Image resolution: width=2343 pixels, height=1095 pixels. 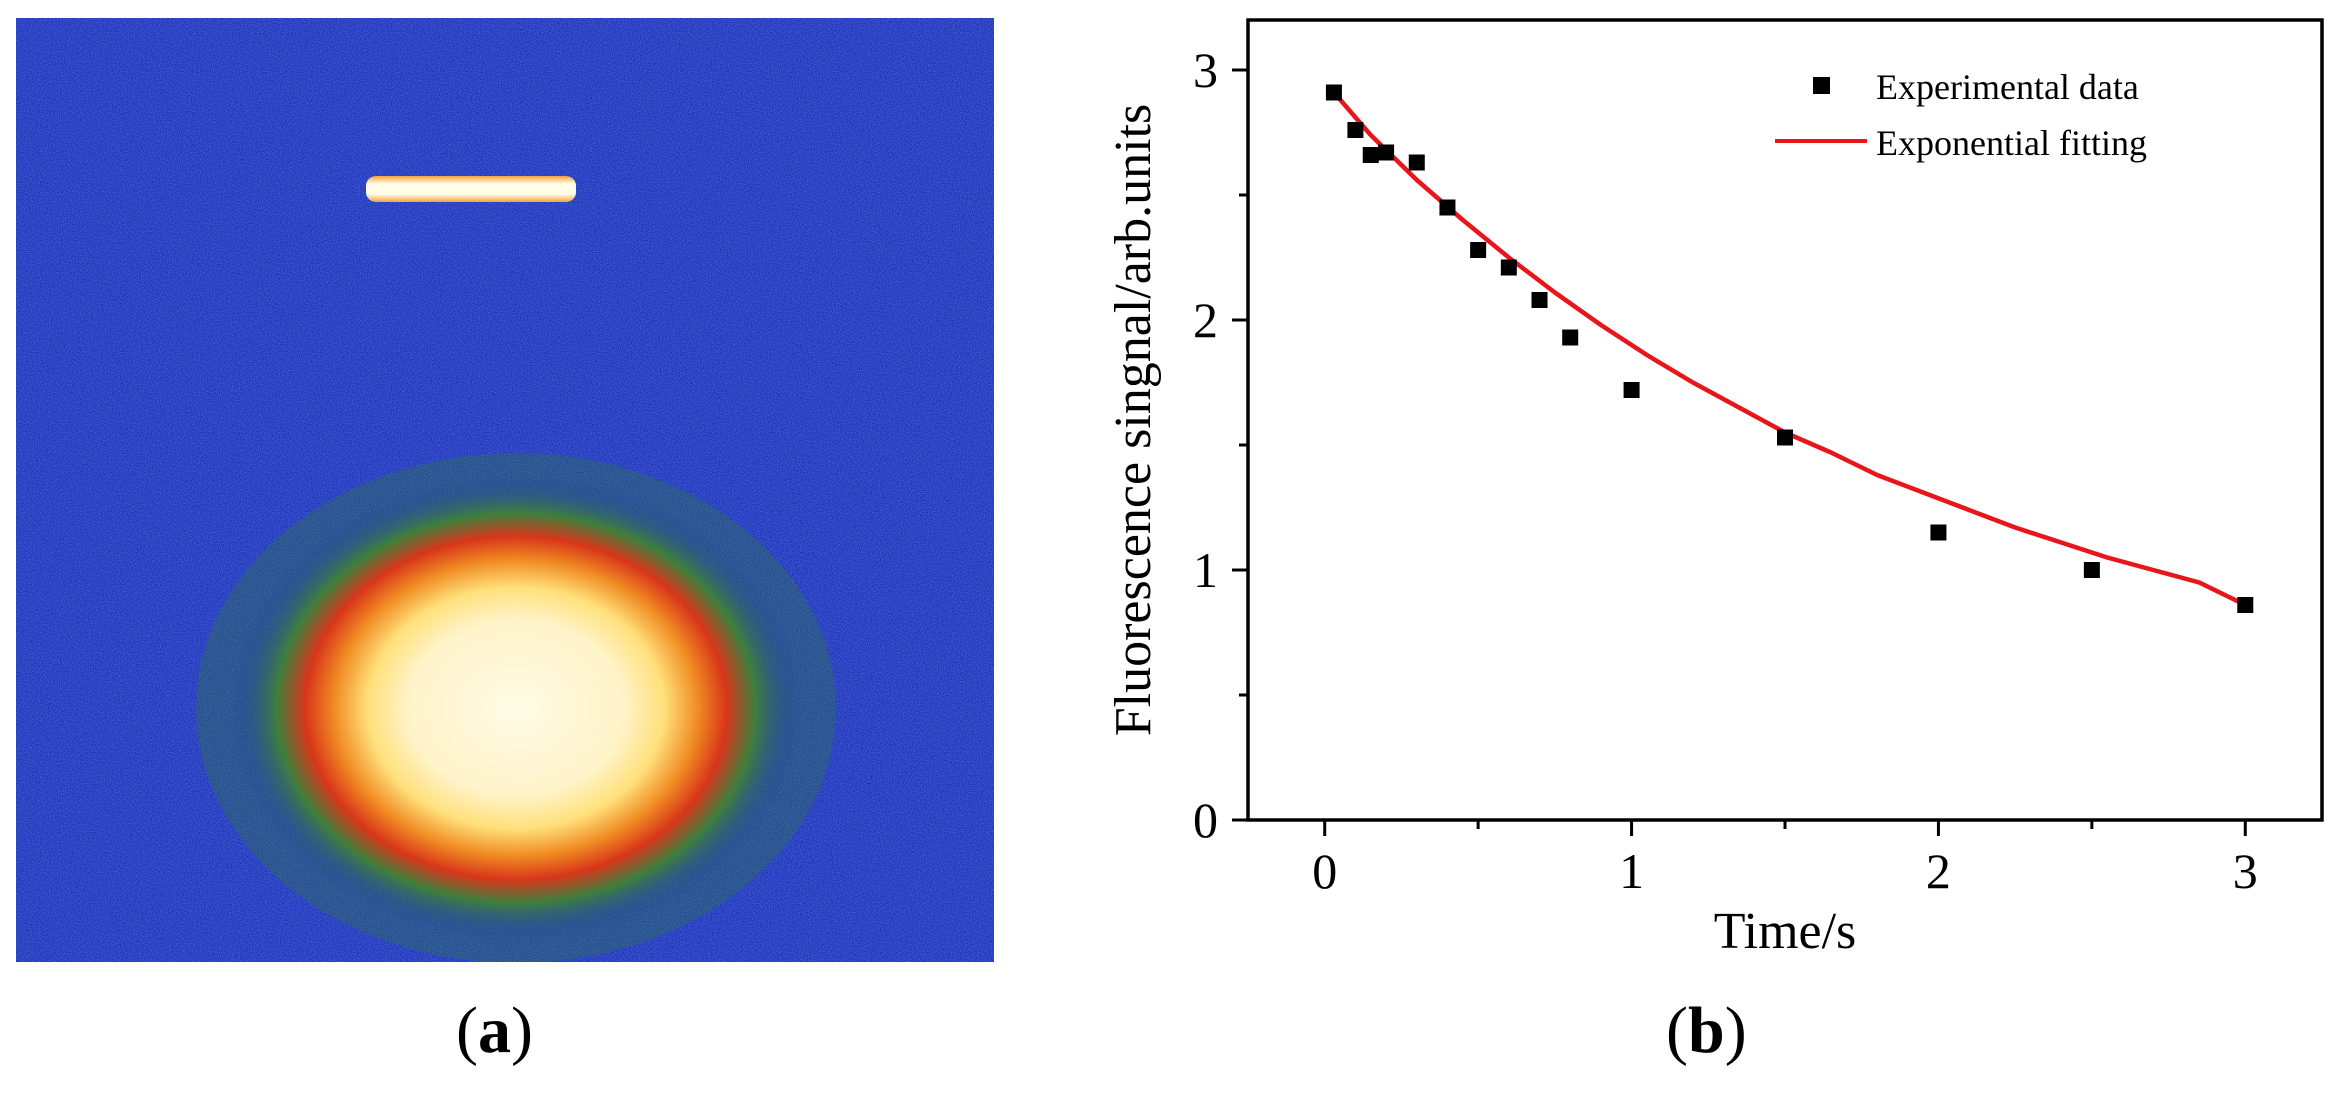 I want to click on legend-label-fitting: Exponential fitting, so click(x=2011, y=143).